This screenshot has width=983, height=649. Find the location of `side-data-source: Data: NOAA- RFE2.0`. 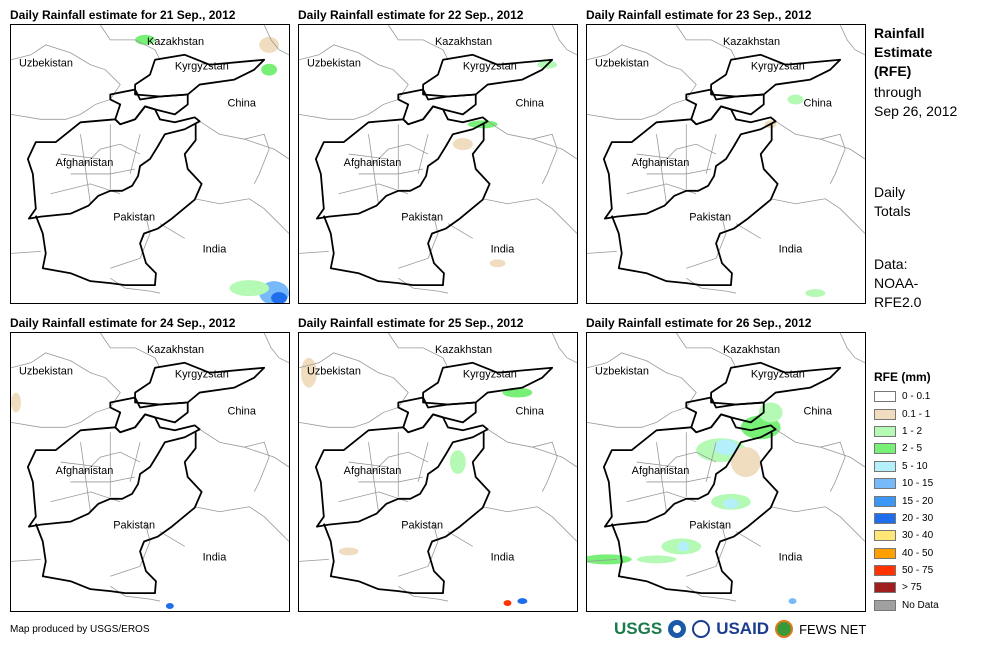

side-data-source: Data: NOAA- RFE2.0 is located at coordinates (897, 283).